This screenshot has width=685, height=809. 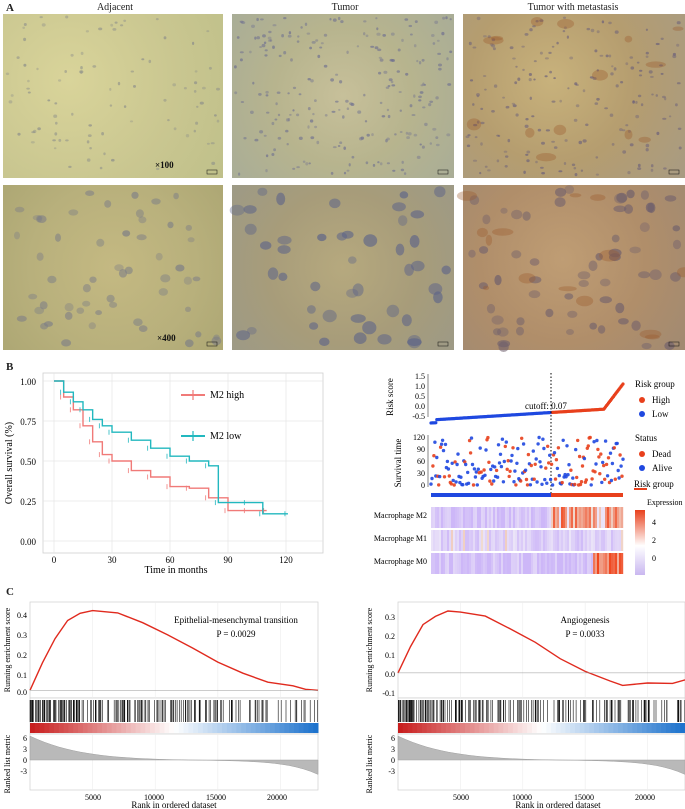 What do you see at coordinates (420, 396) in the screenshot?
I see `risk-tick: 0.5` at bounding box center [420, 396].